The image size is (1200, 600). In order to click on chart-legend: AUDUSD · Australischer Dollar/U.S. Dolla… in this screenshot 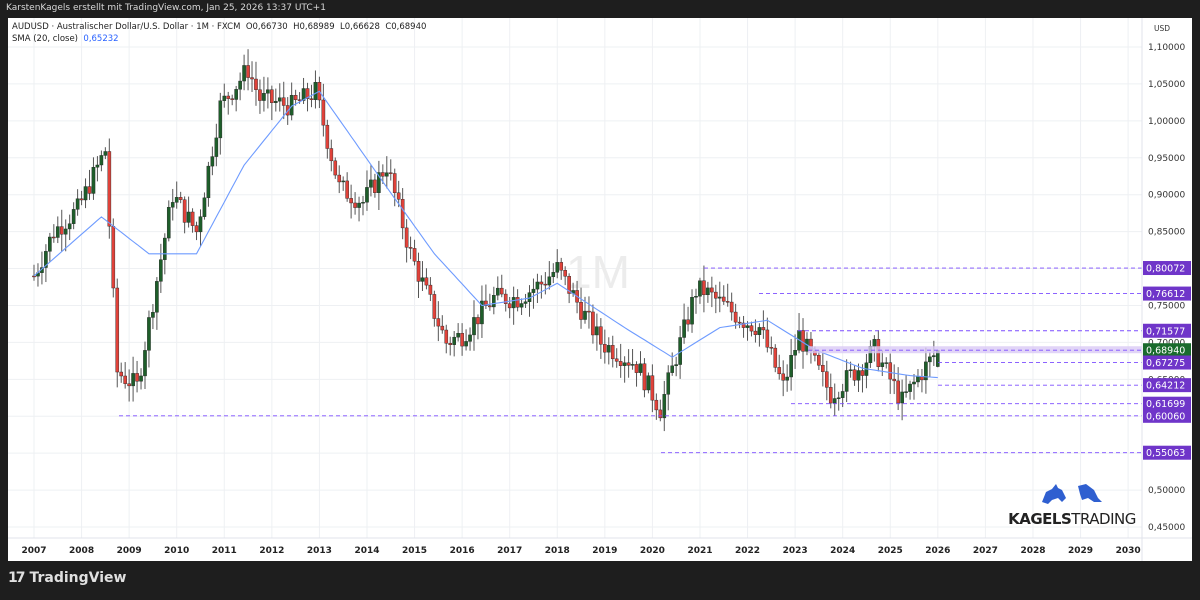, I will do `click(219, 33)`.